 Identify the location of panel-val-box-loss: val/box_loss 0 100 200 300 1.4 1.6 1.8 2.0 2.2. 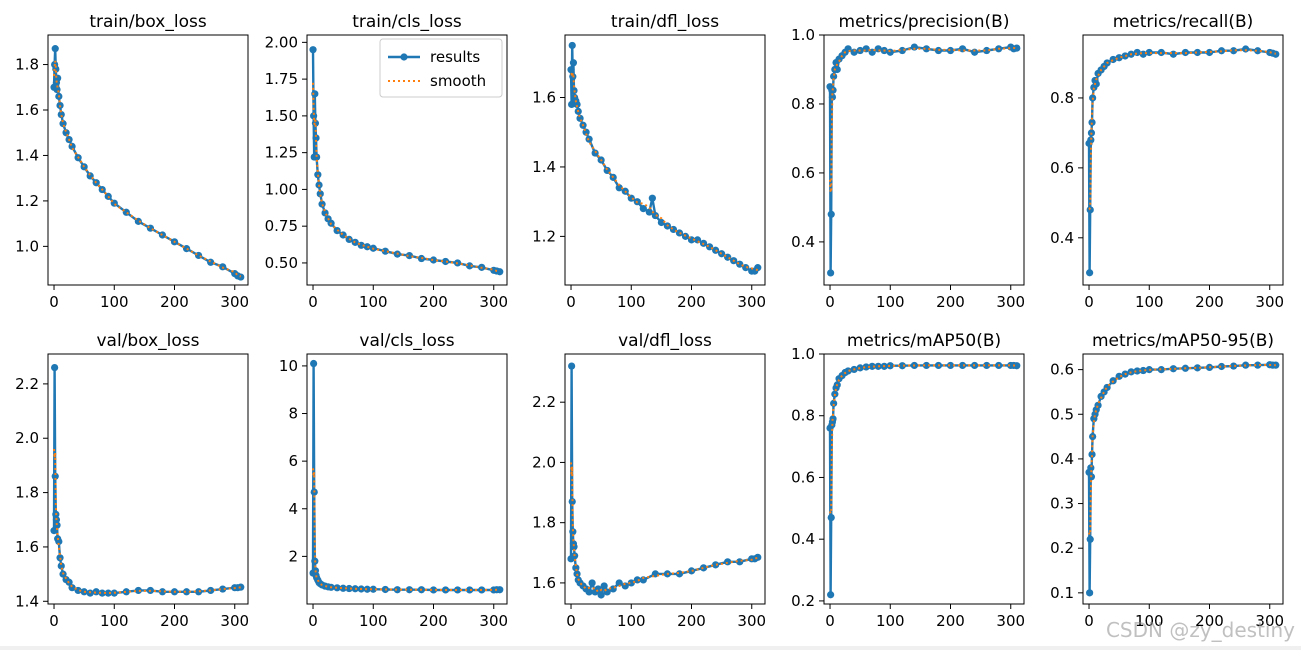
(132, 480).